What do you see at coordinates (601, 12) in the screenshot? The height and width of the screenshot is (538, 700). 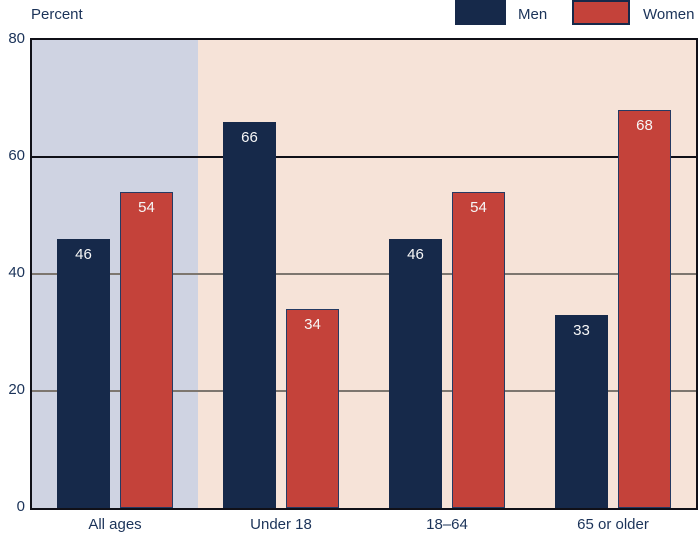 I see `legend-swatch-women` at bounding box center [601, 12].